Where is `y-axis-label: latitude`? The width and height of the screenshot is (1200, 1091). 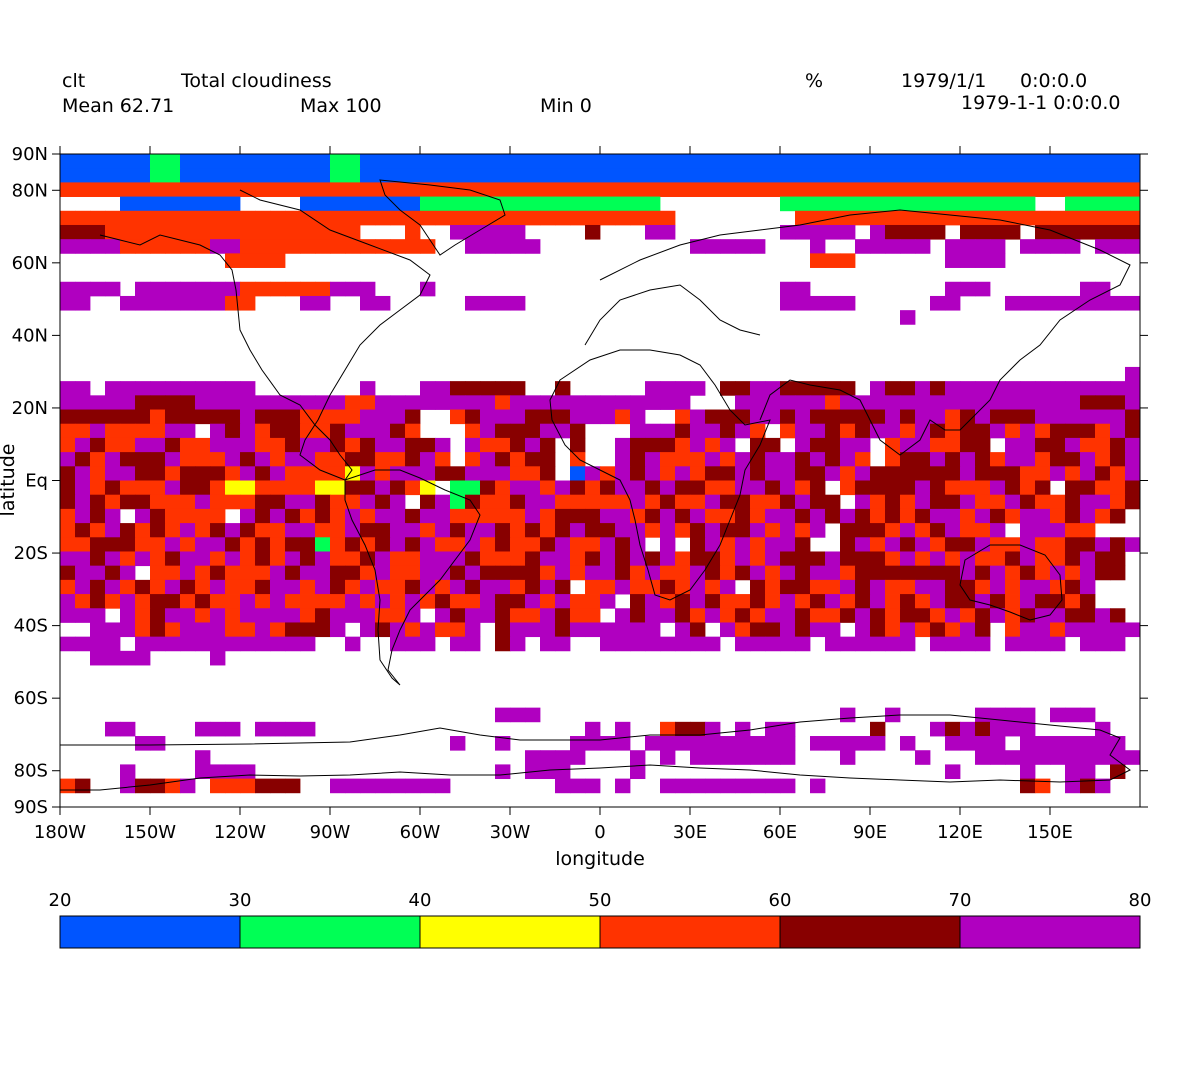 y-axis-label: latitude is located at coordinates (9, 480).